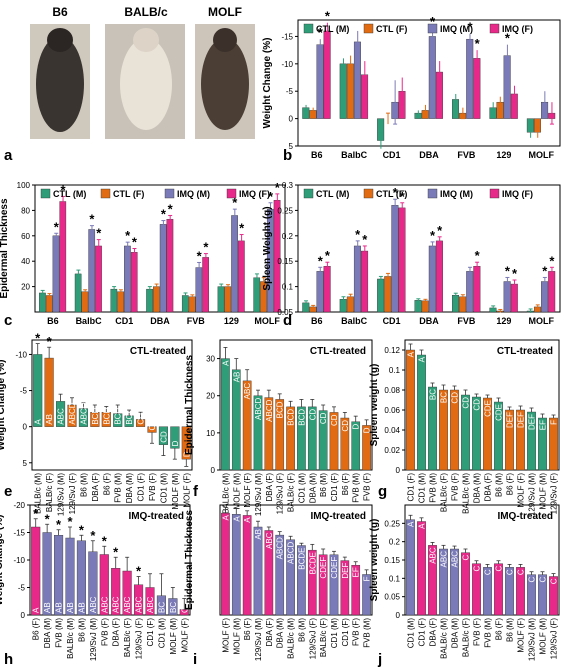  Describe the element at coordinates (161, 633) in the screenshot. I see `x-tick-label-h: CD1 (M)` at that location.